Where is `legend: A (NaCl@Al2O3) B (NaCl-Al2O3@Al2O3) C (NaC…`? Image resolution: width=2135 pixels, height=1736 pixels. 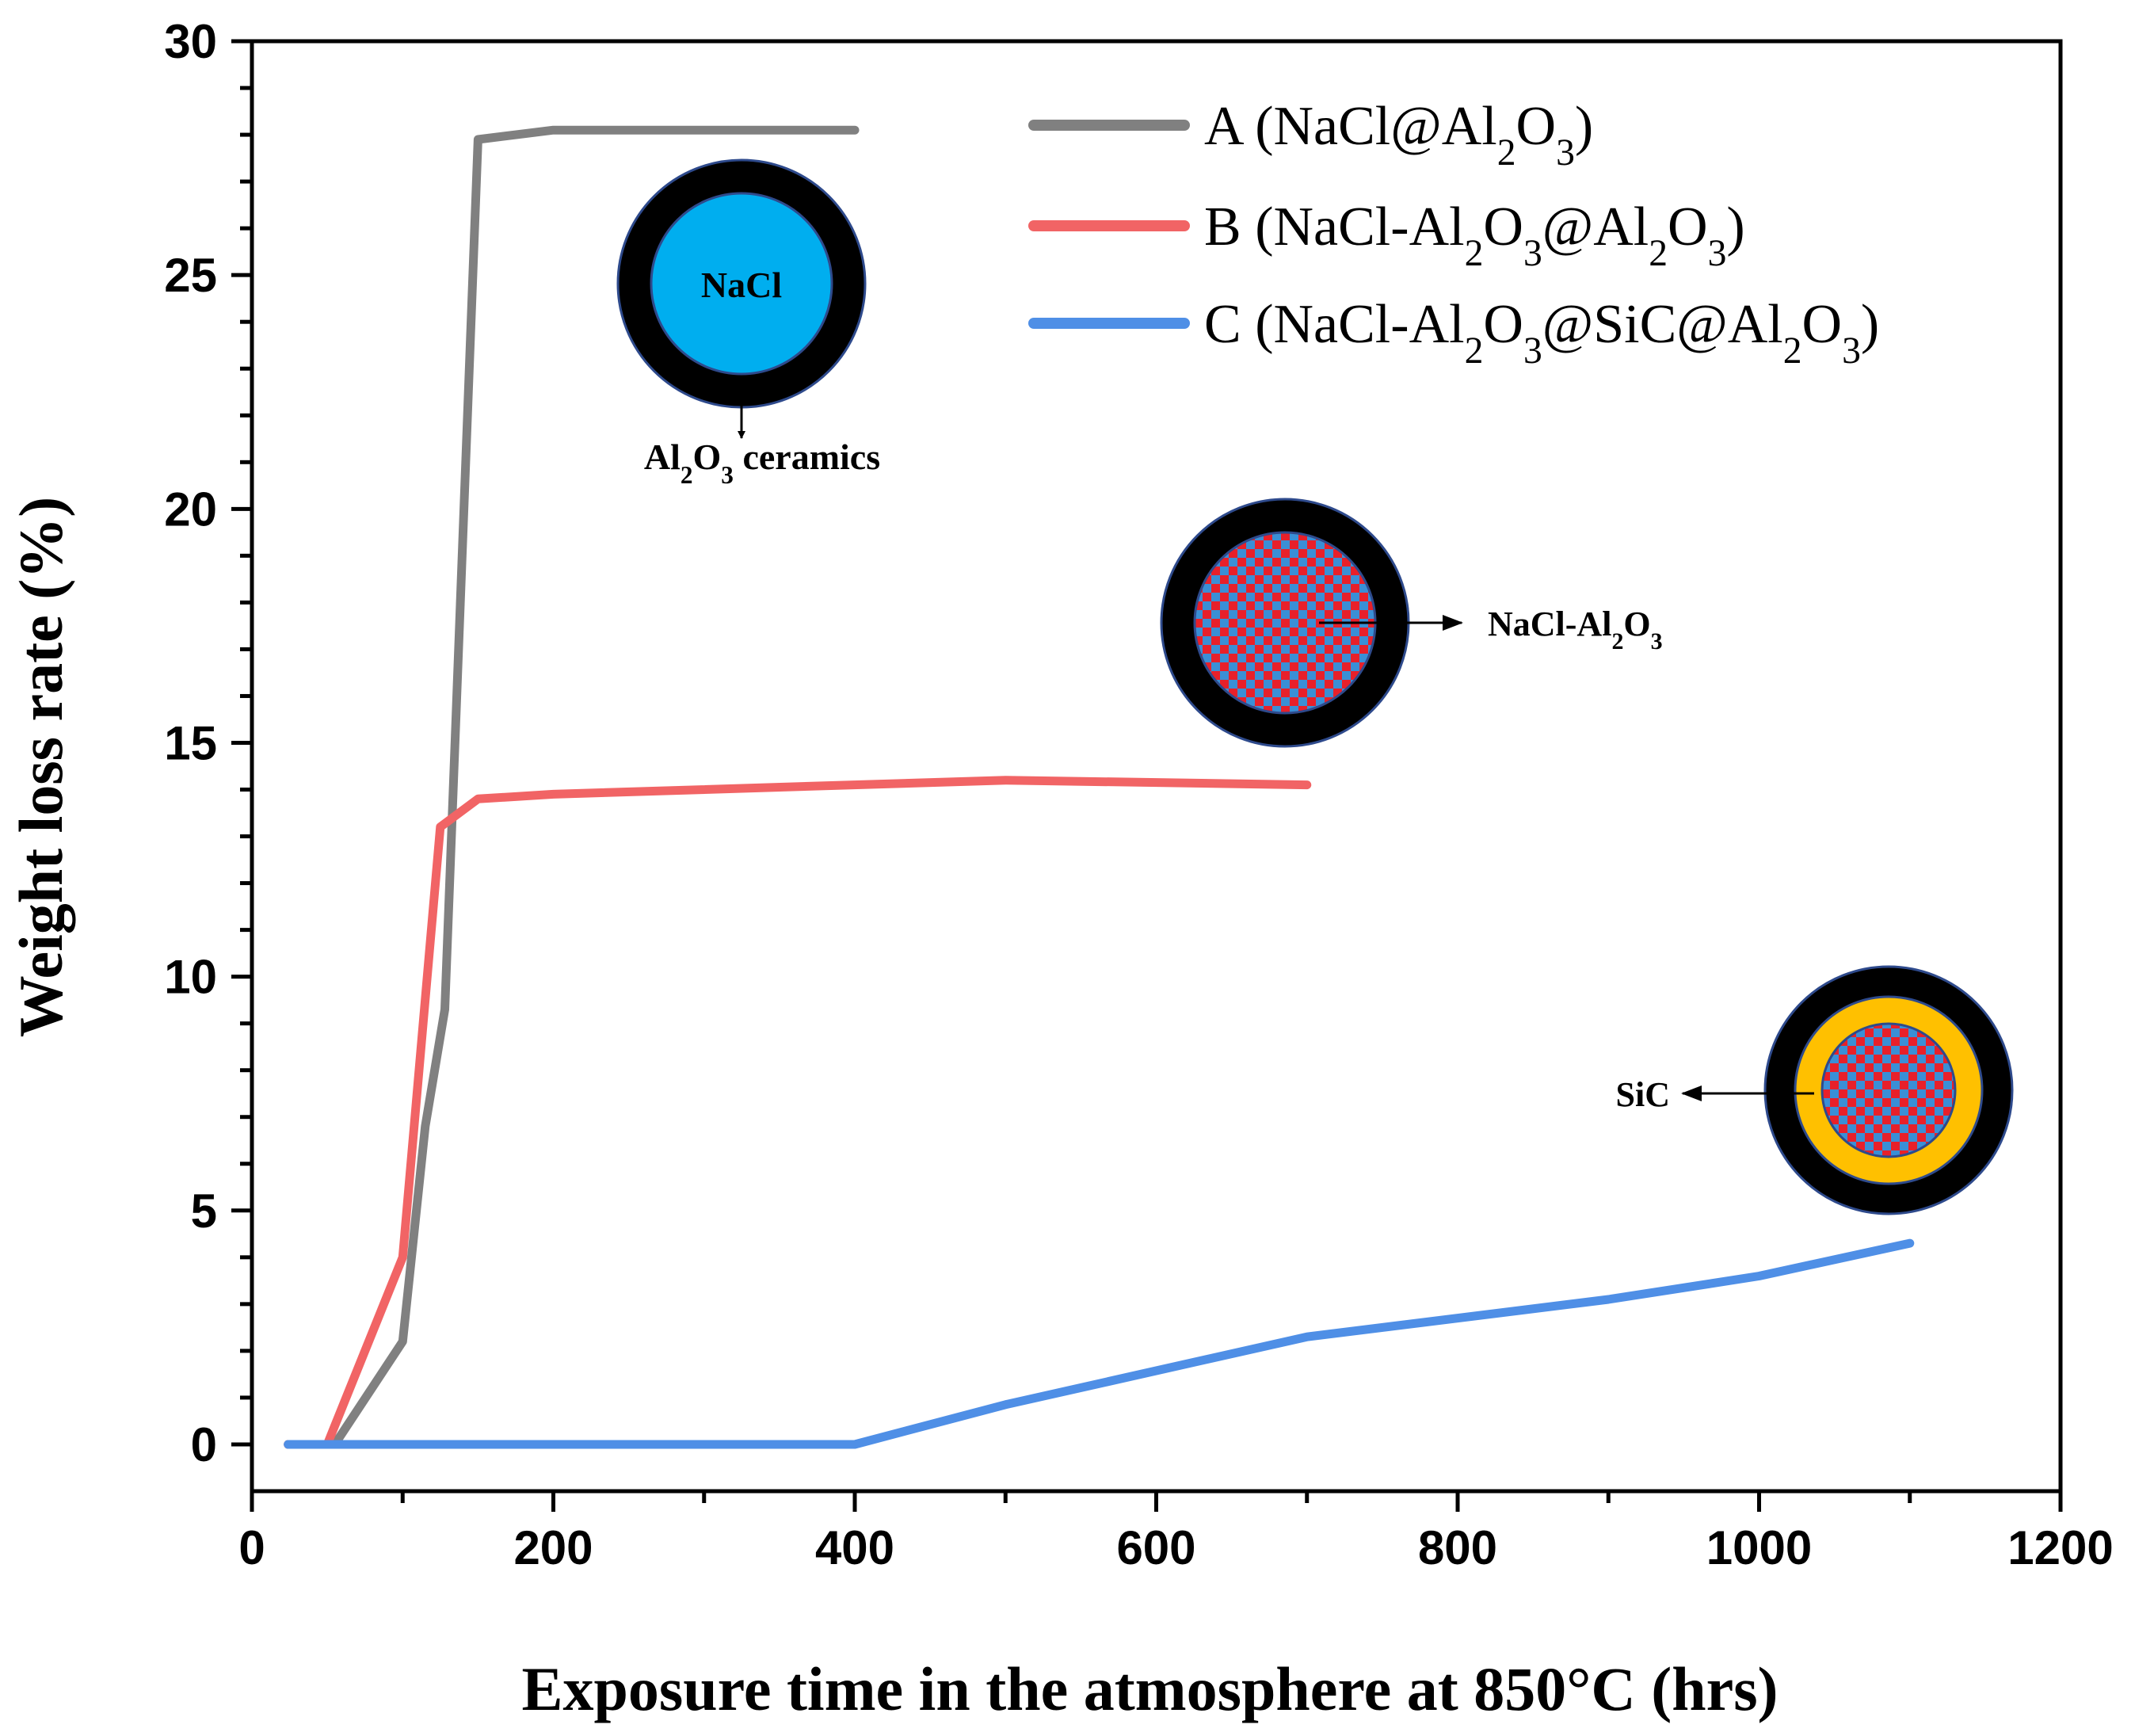 legend: A (NaCl@Al2O3) B (NaCl-Al2O3@Al2O3) C (NaC… is located at coordinates (1454, 234).